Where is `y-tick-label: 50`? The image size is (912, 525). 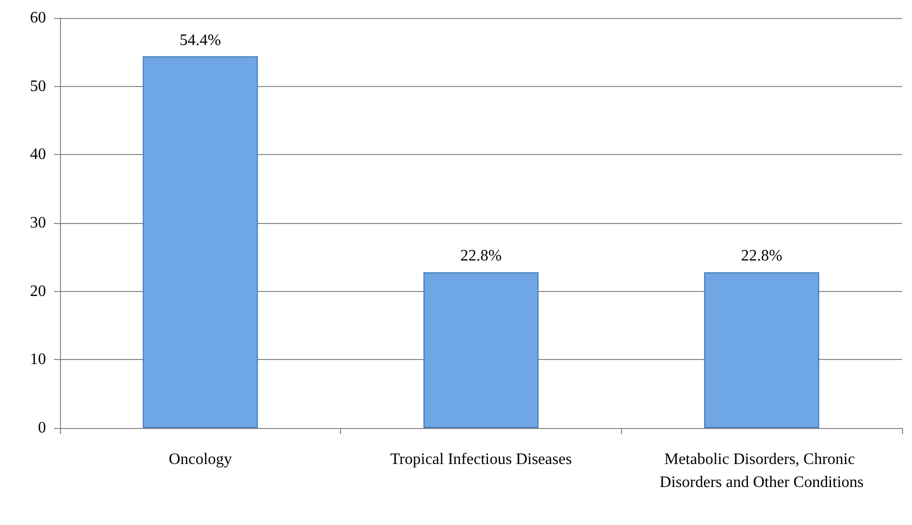
y-tick-label: 50 is located at coordinates (38, 86).